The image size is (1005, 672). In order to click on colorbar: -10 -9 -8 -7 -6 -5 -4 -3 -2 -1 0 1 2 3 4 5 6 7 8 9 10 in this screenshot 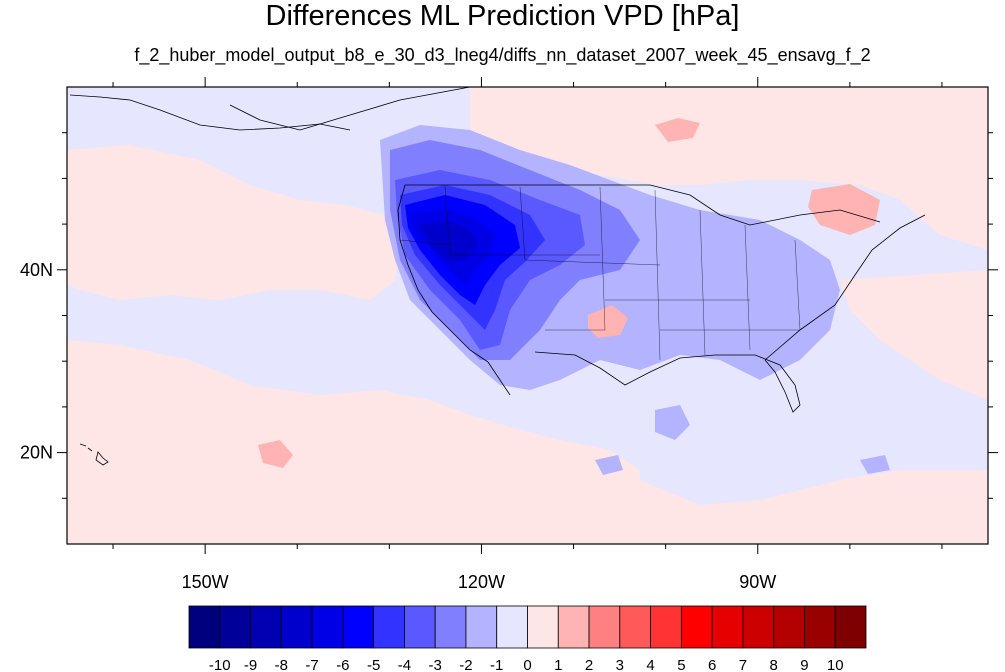, I will do `click(527, 638)`.